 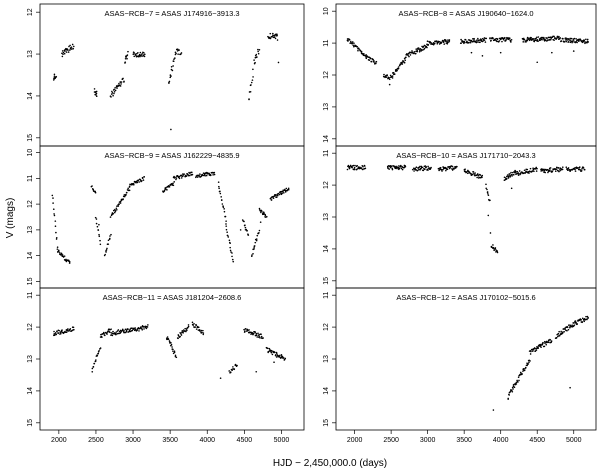 I want to click on y-axis-title: V (mags), so click(x=10, y=218).